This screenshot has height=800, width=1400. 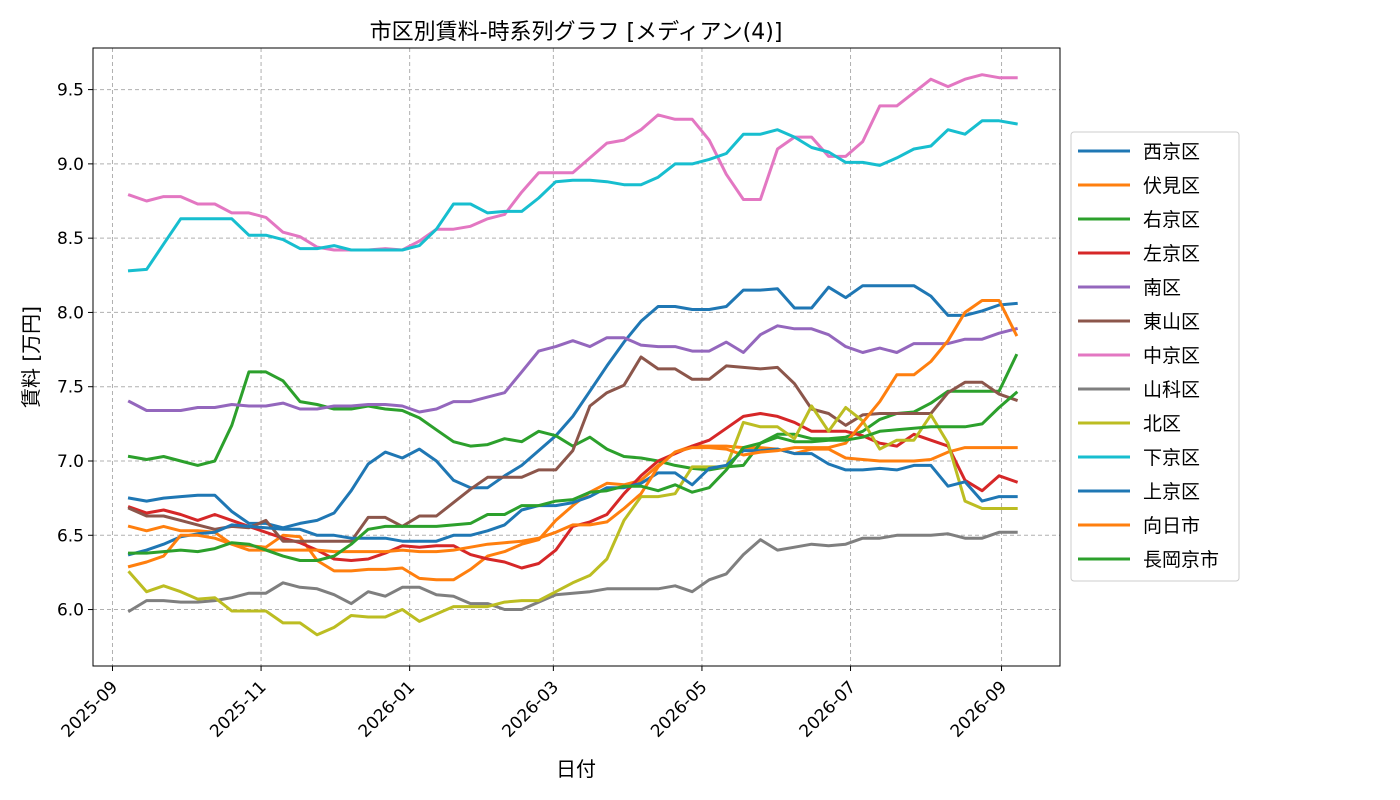 I want to click on y-tick-label: 9.0, so click(x=70, y=165).